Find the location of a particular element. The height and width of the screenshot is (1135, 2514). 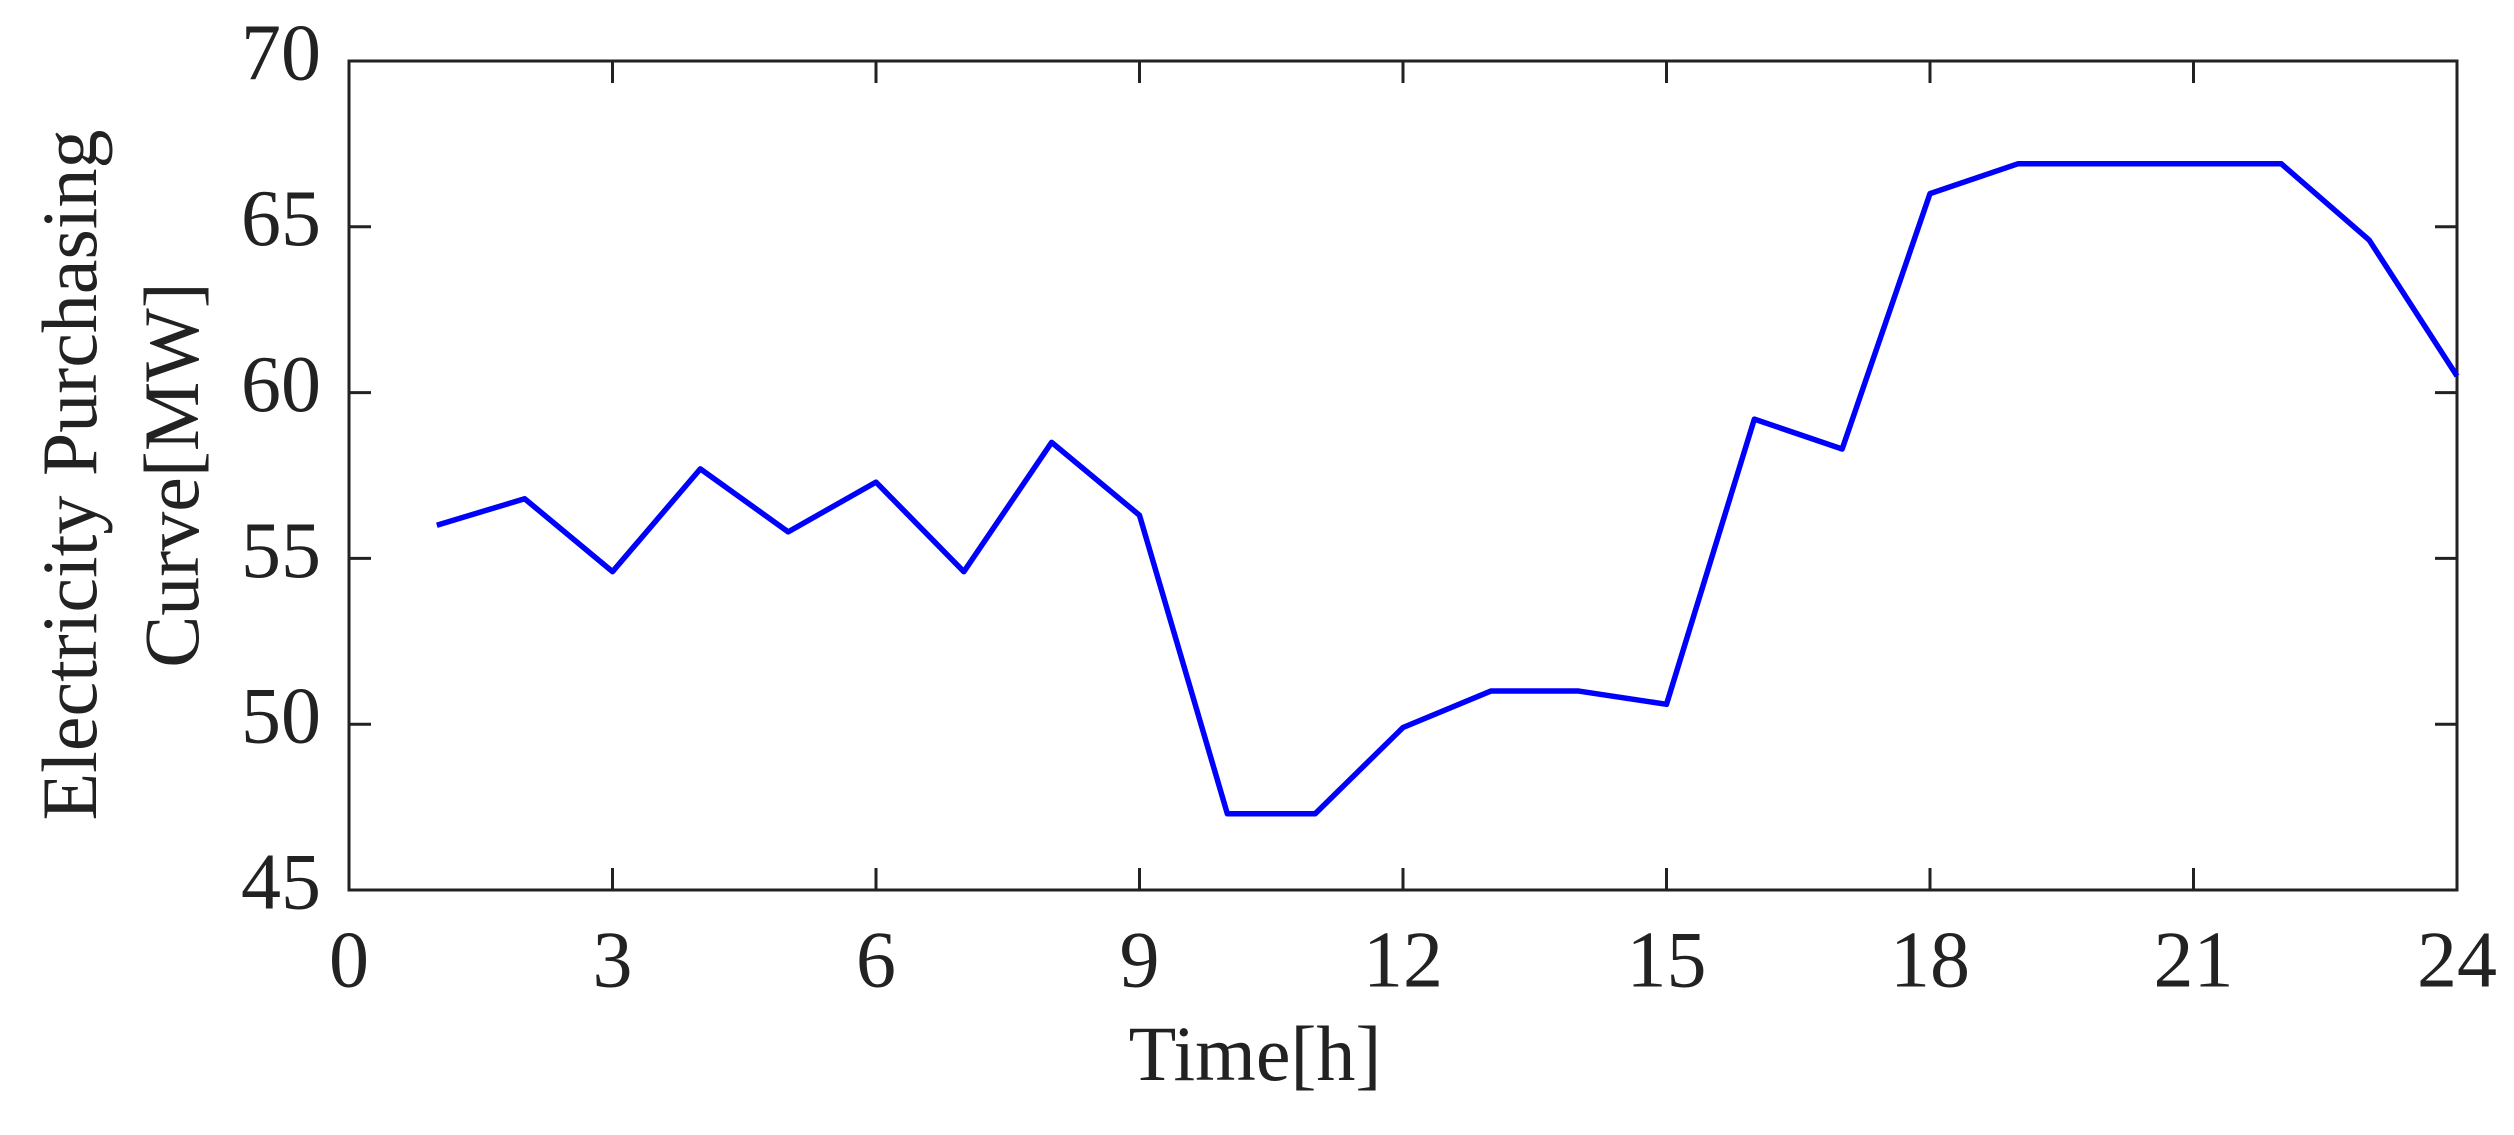

x-tick-label: 12 is located at coordinates (1403, 960).